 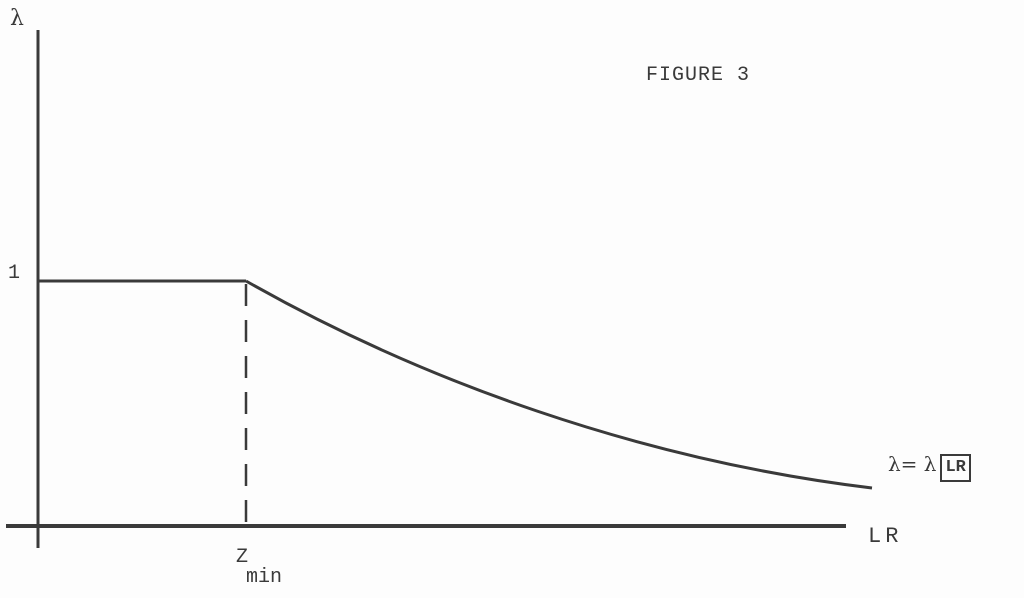 I want to click on figure-title: FIGURE 3, so click(x=698, y=75).